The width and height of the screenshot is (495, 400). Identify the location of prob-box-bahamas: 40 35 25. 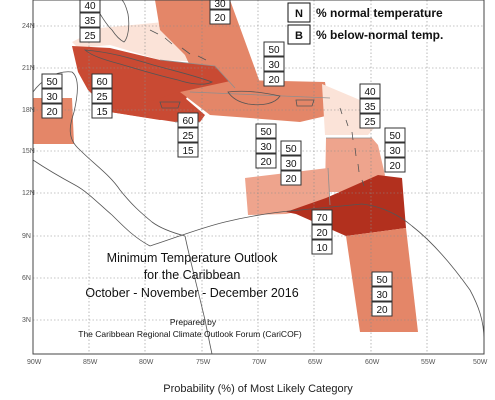
(90, 21).